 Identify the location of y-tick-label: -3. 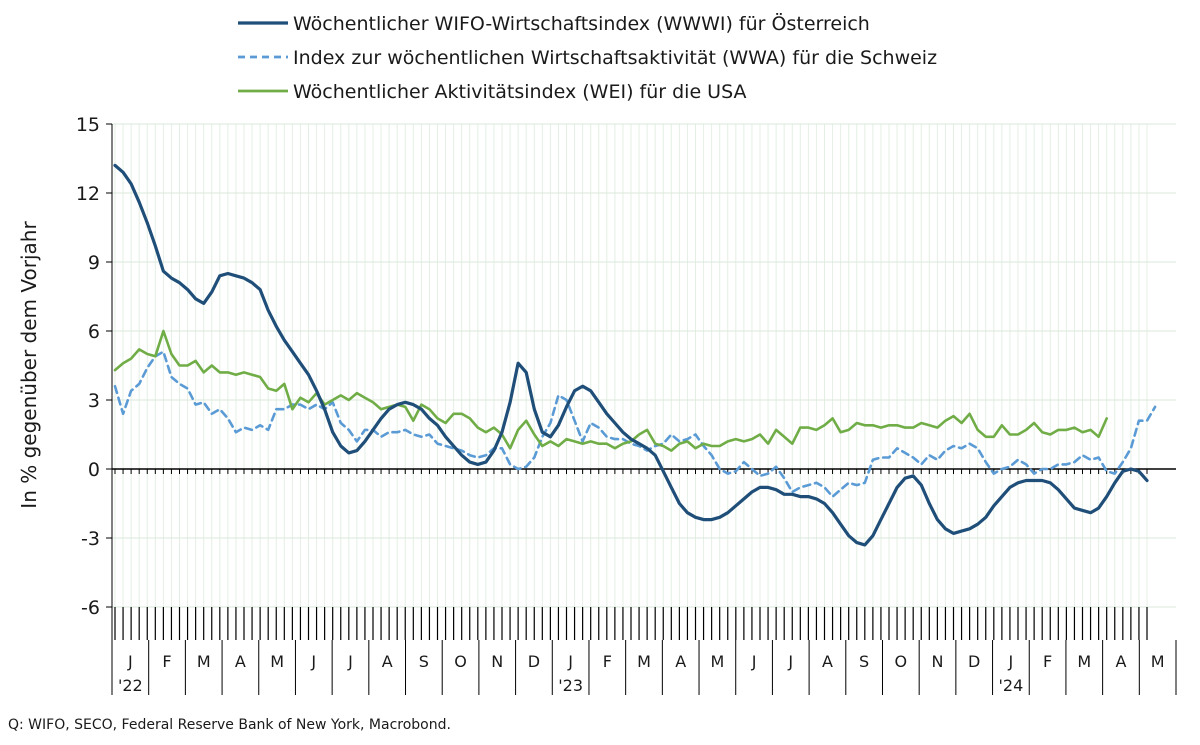
(90, 539).